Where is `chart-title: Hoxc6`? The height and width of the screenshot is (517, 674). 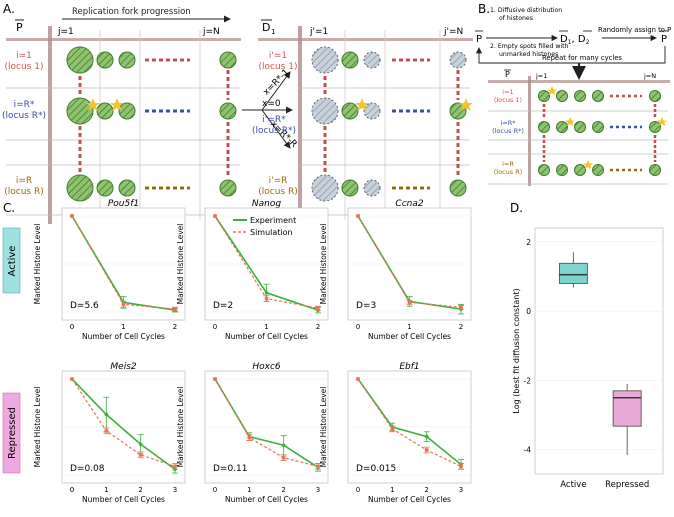 chart-title: Hoxc6 is located at coordinates (266, 367).